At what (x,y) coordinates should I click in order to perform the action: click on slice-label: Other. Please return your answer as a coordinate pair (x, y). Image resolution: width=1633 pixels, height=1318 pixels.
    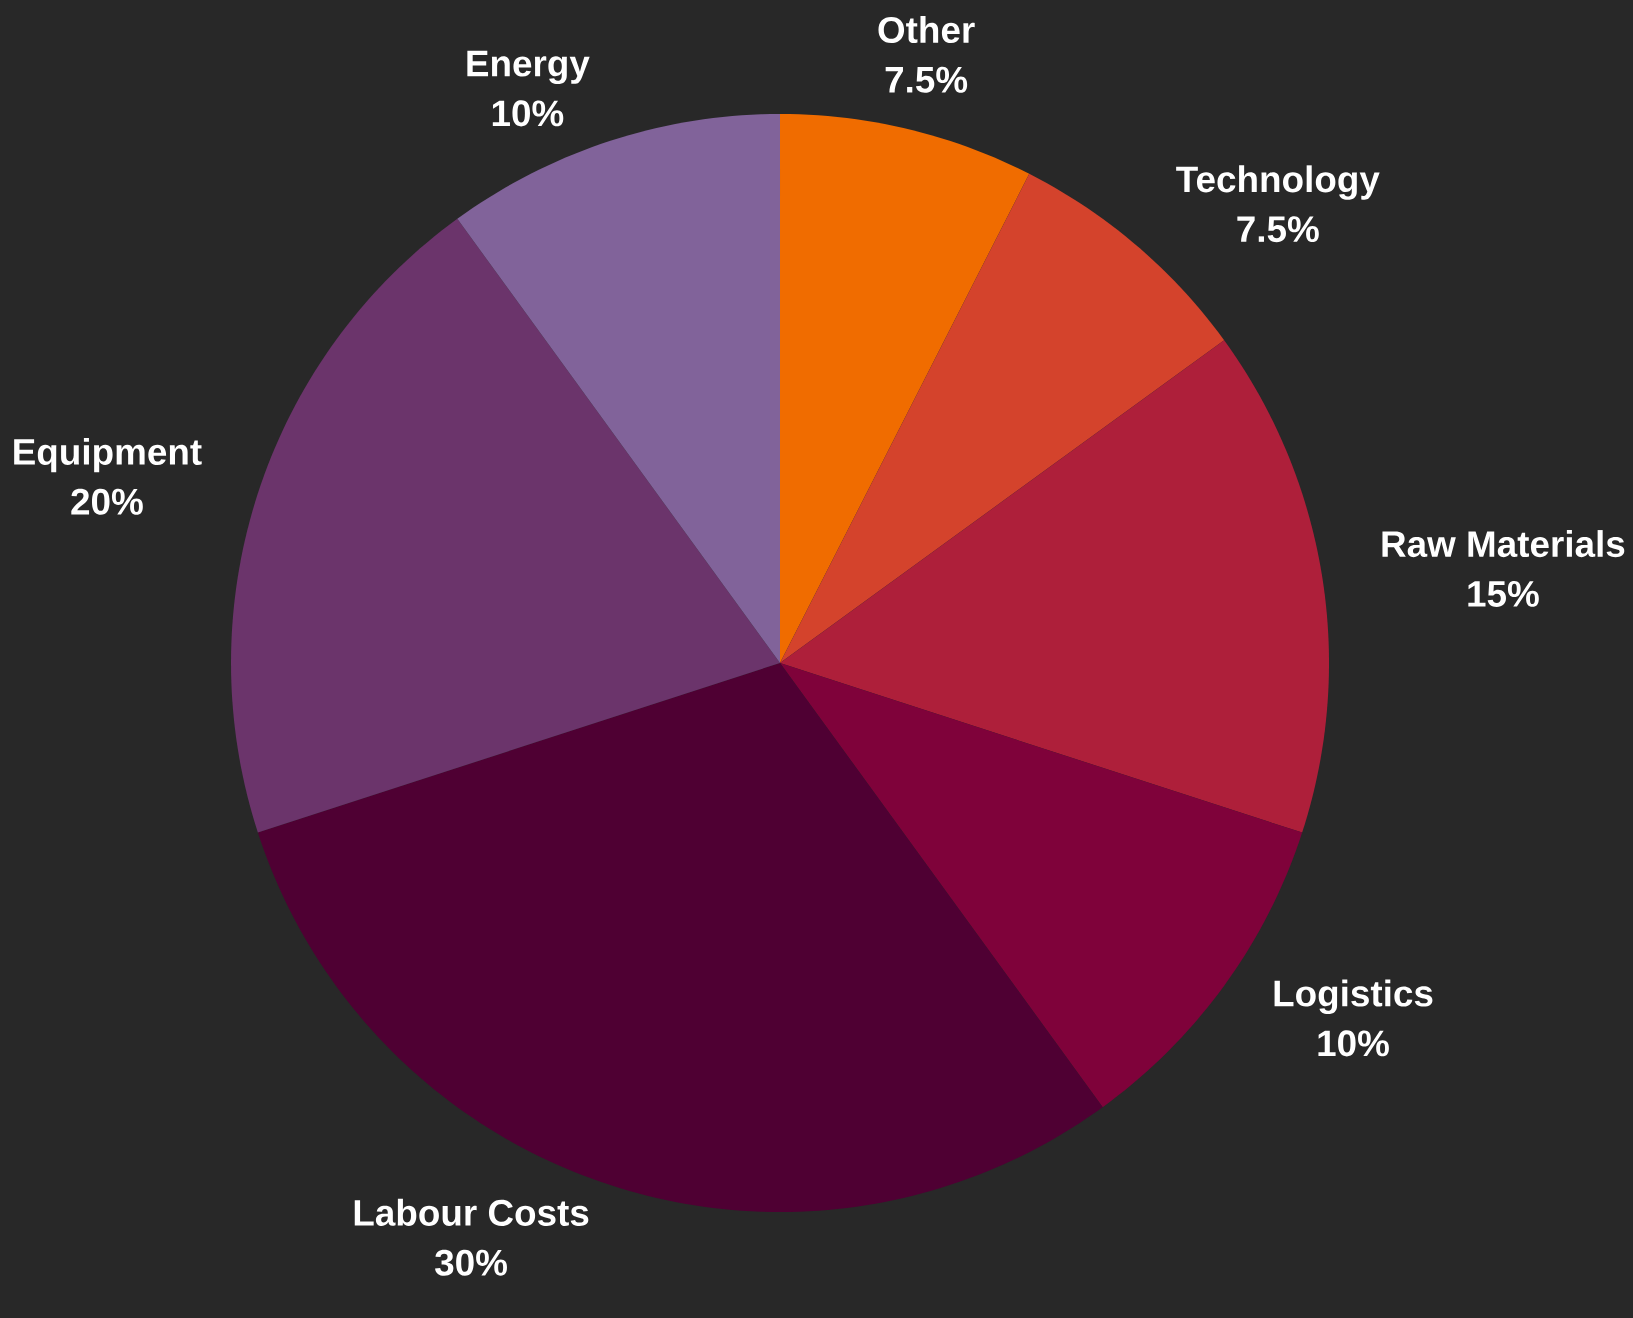
    Looking at the image, I should click on (926, 29).